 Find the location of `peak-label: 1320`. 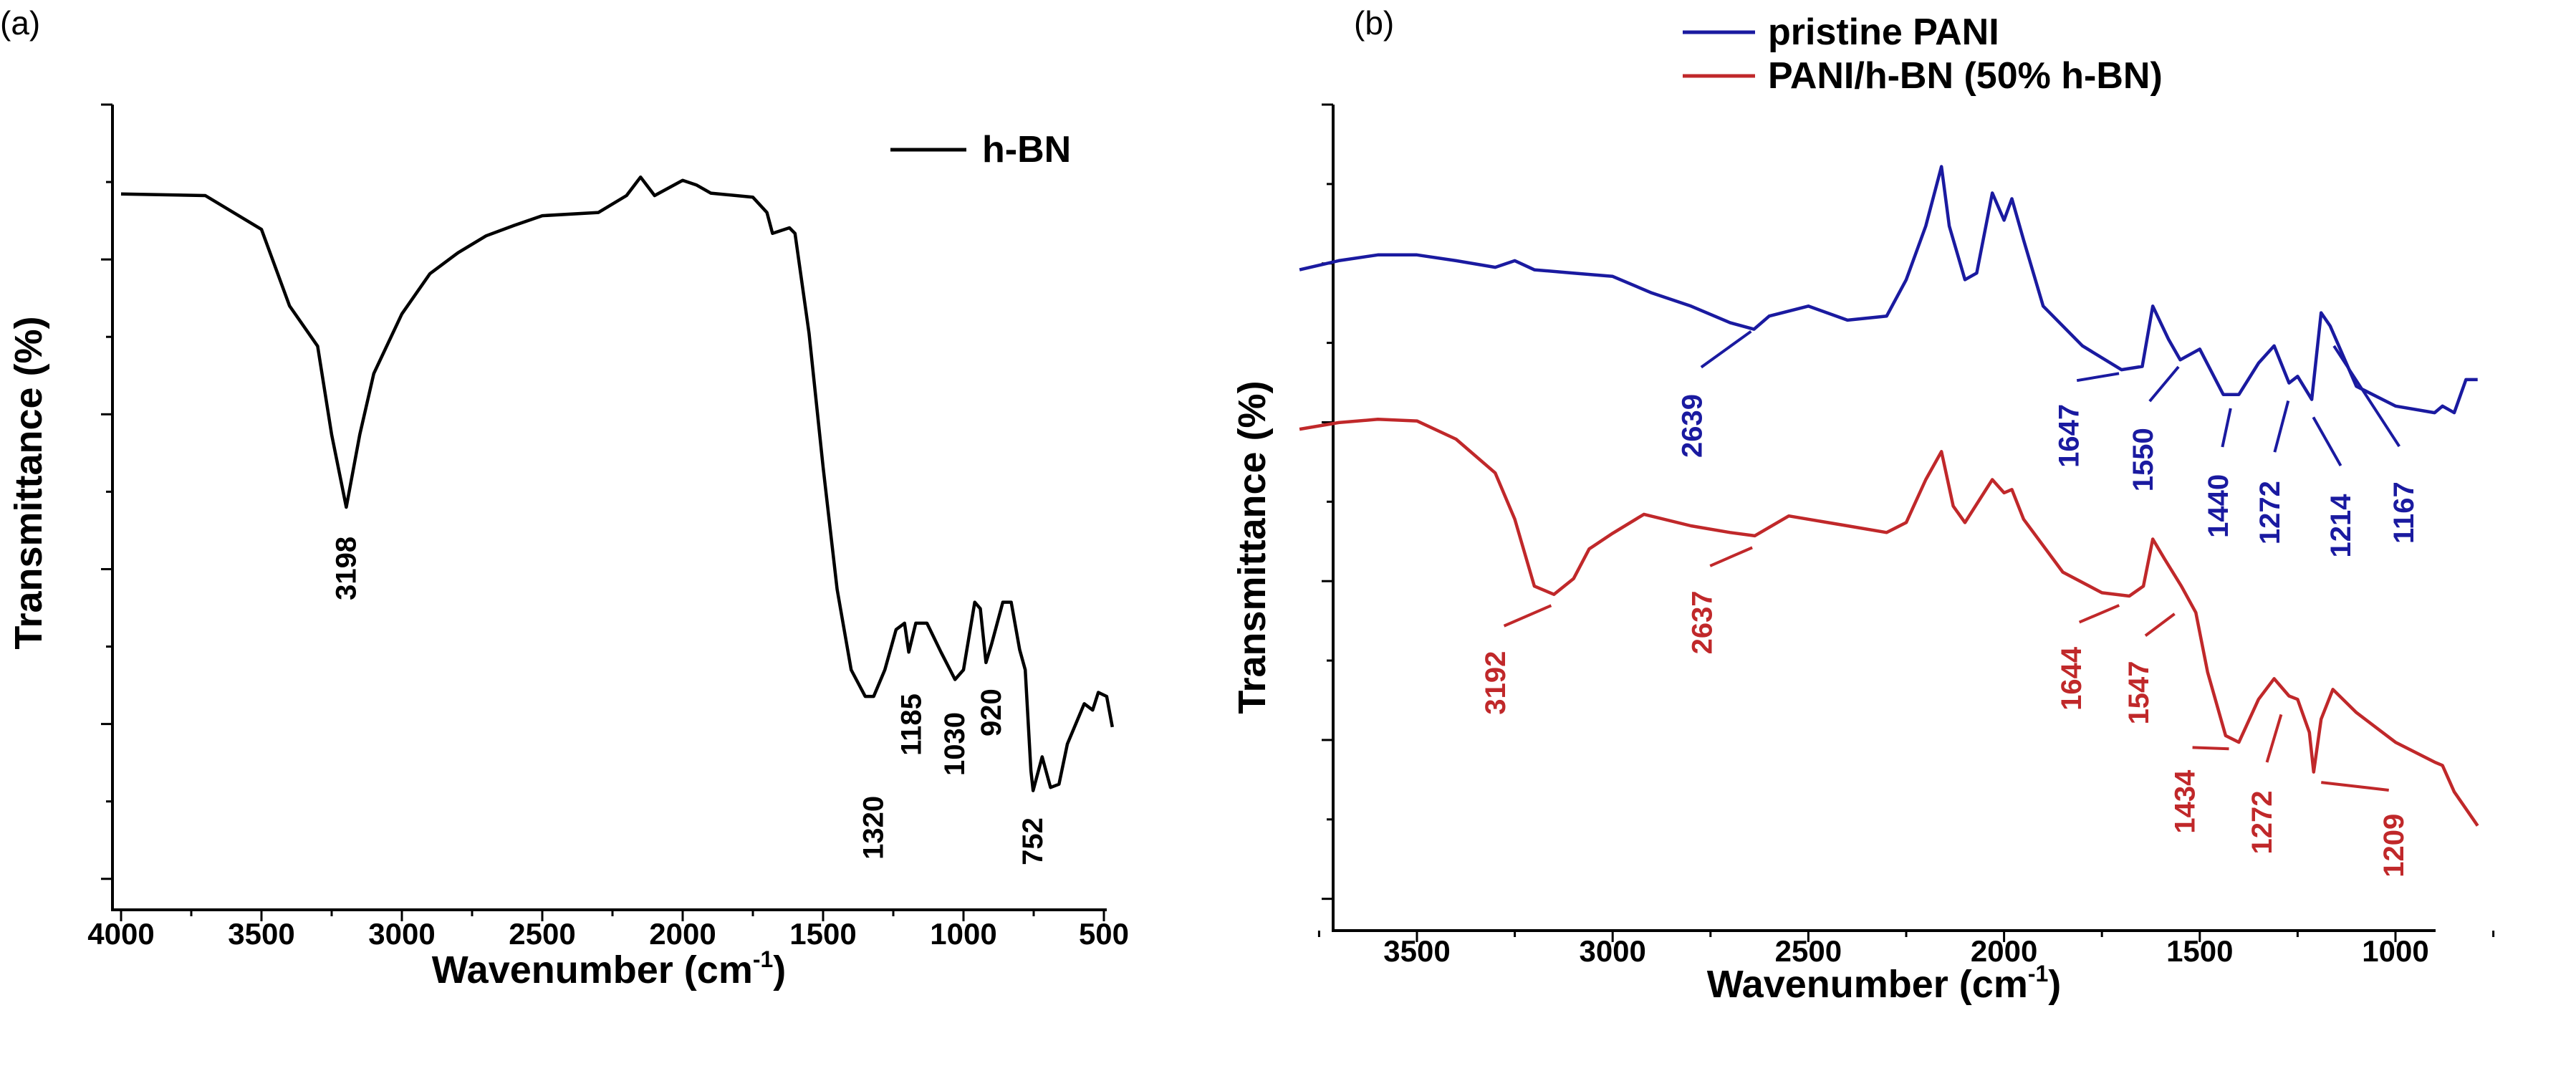

peak-label: 1320 is located at coordinates (874, 828).